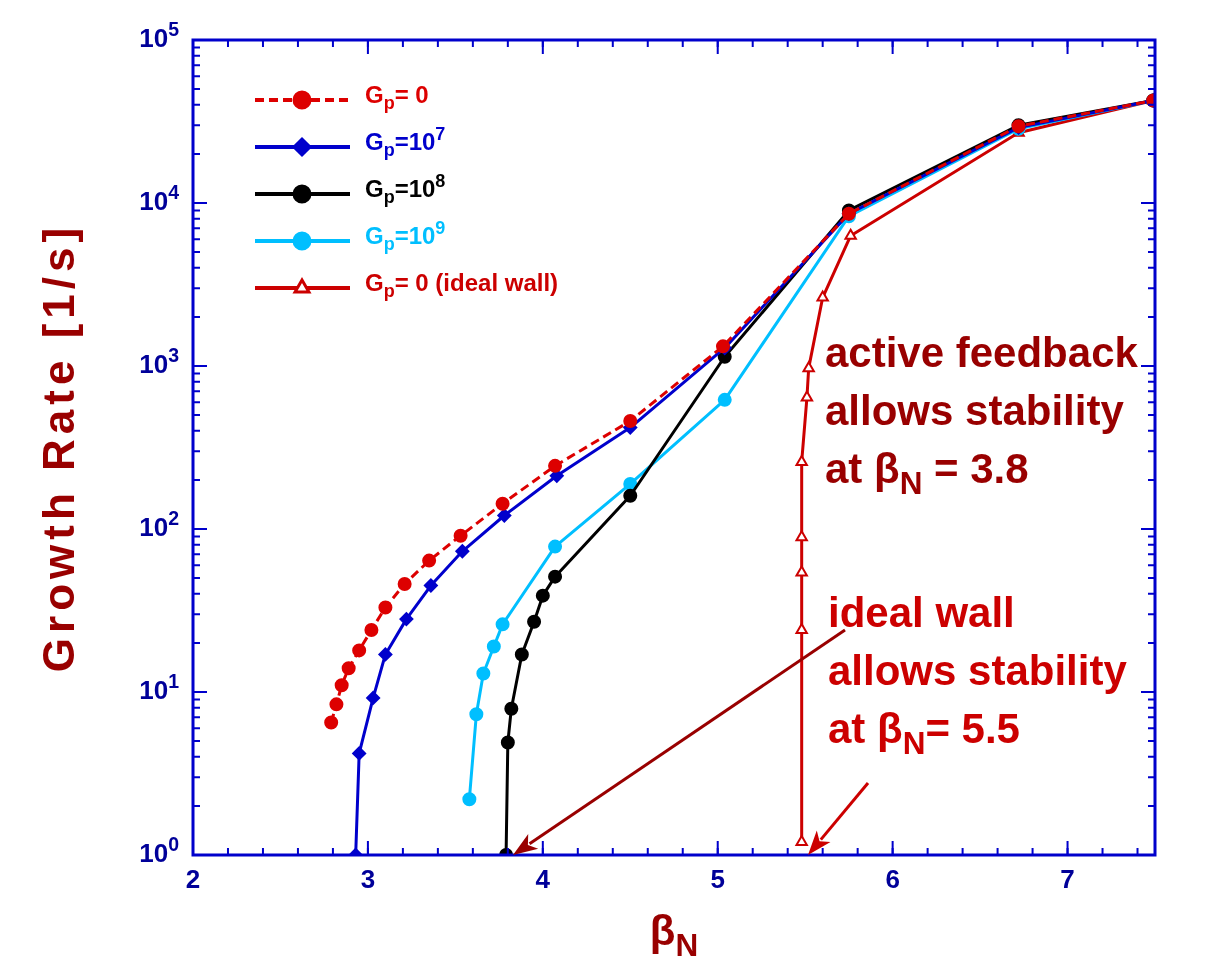  Describe the element at coordinates (59, 447) in the screenshot. I see `y-axis-title: Growth Rate [1/s]` at that location.